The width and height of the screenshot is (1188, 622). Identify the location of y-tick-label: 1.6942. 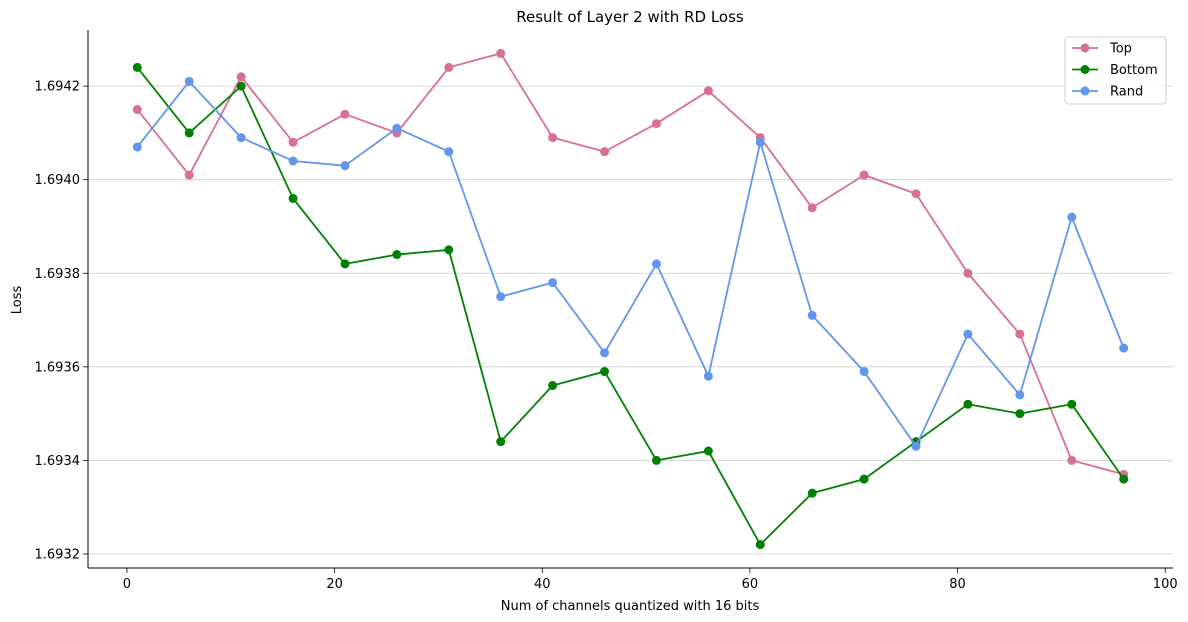
(58, 87).